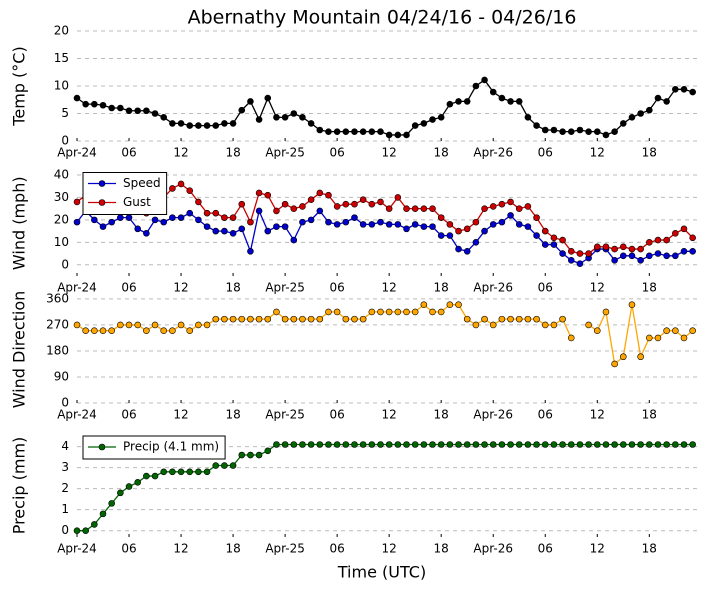  I want to click on y-axis-label: Precip (mm), so click(19, 486).